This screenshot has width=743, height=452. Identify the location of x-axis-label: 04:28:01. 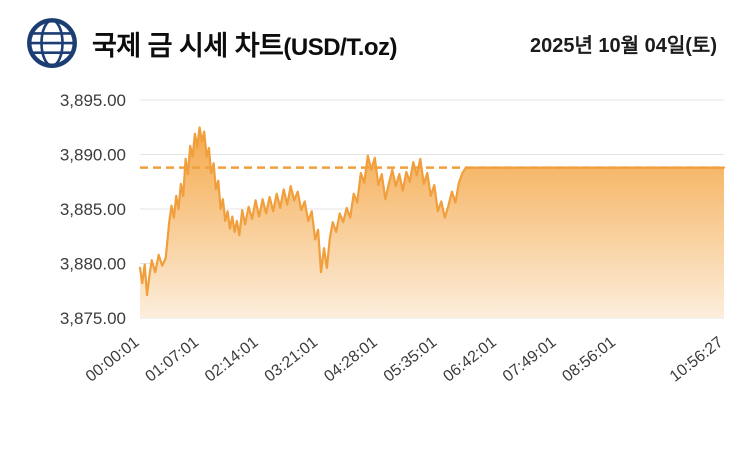
(351, 360).